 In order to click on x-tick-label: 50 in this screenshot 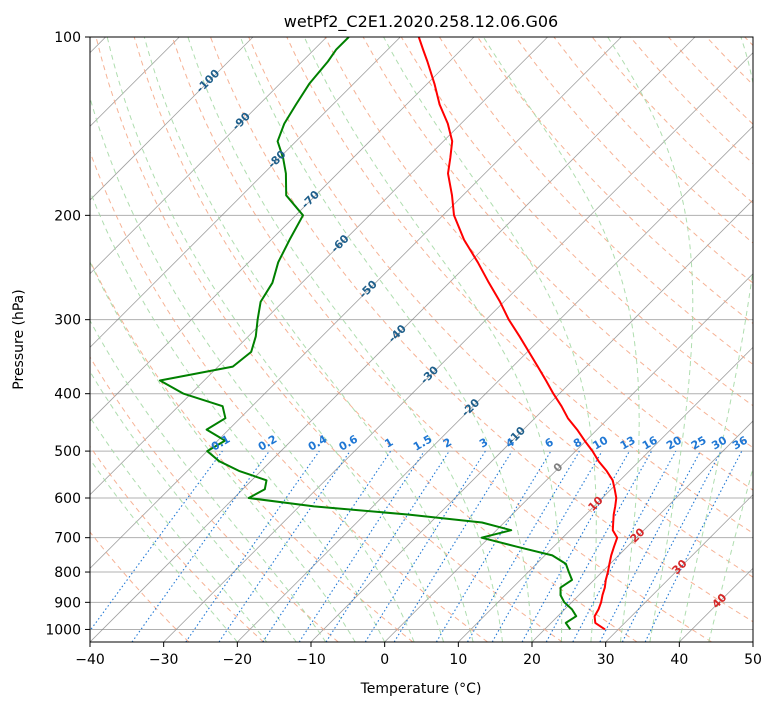, I will do `click(753, 660)`.